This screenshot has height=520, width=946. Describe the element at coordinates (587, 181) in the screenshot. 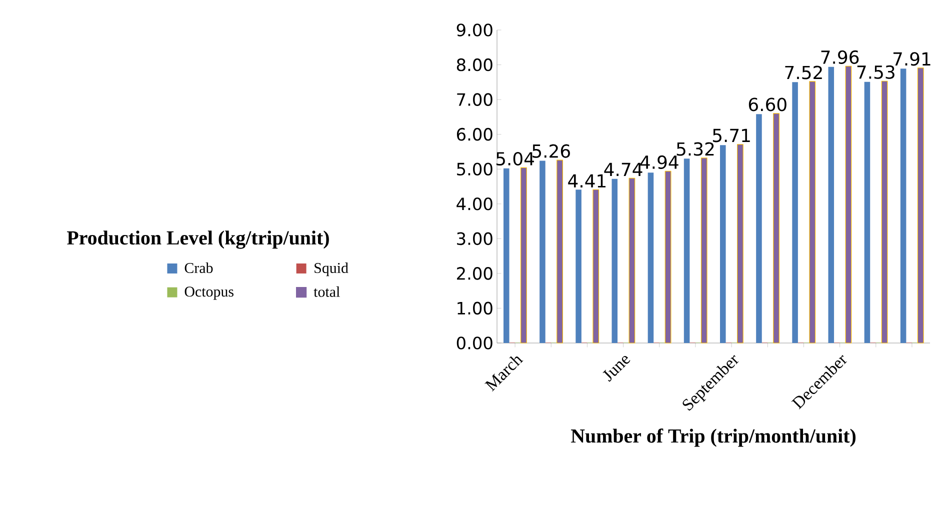

I see `data-label: 4.41` at that location.